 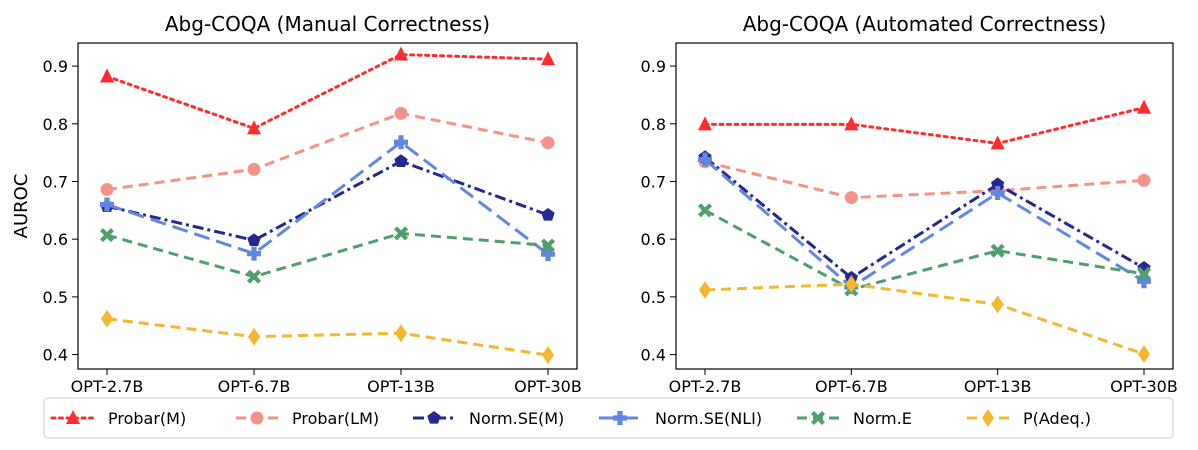 I want to click on panel-2-series-norm-e, so click(x=924, y=250).